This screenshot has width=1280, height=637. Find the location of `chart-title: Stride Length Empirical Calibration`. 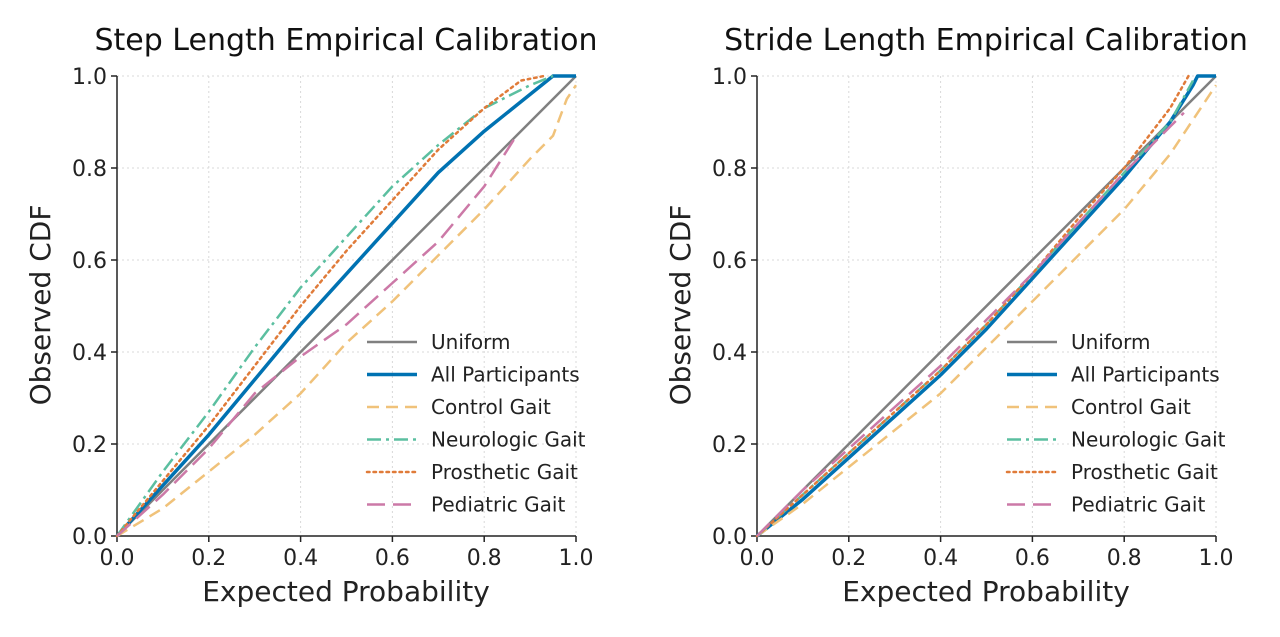

chart-title: Stride Length Empirical Calibration is located at coordinates (986, 40).